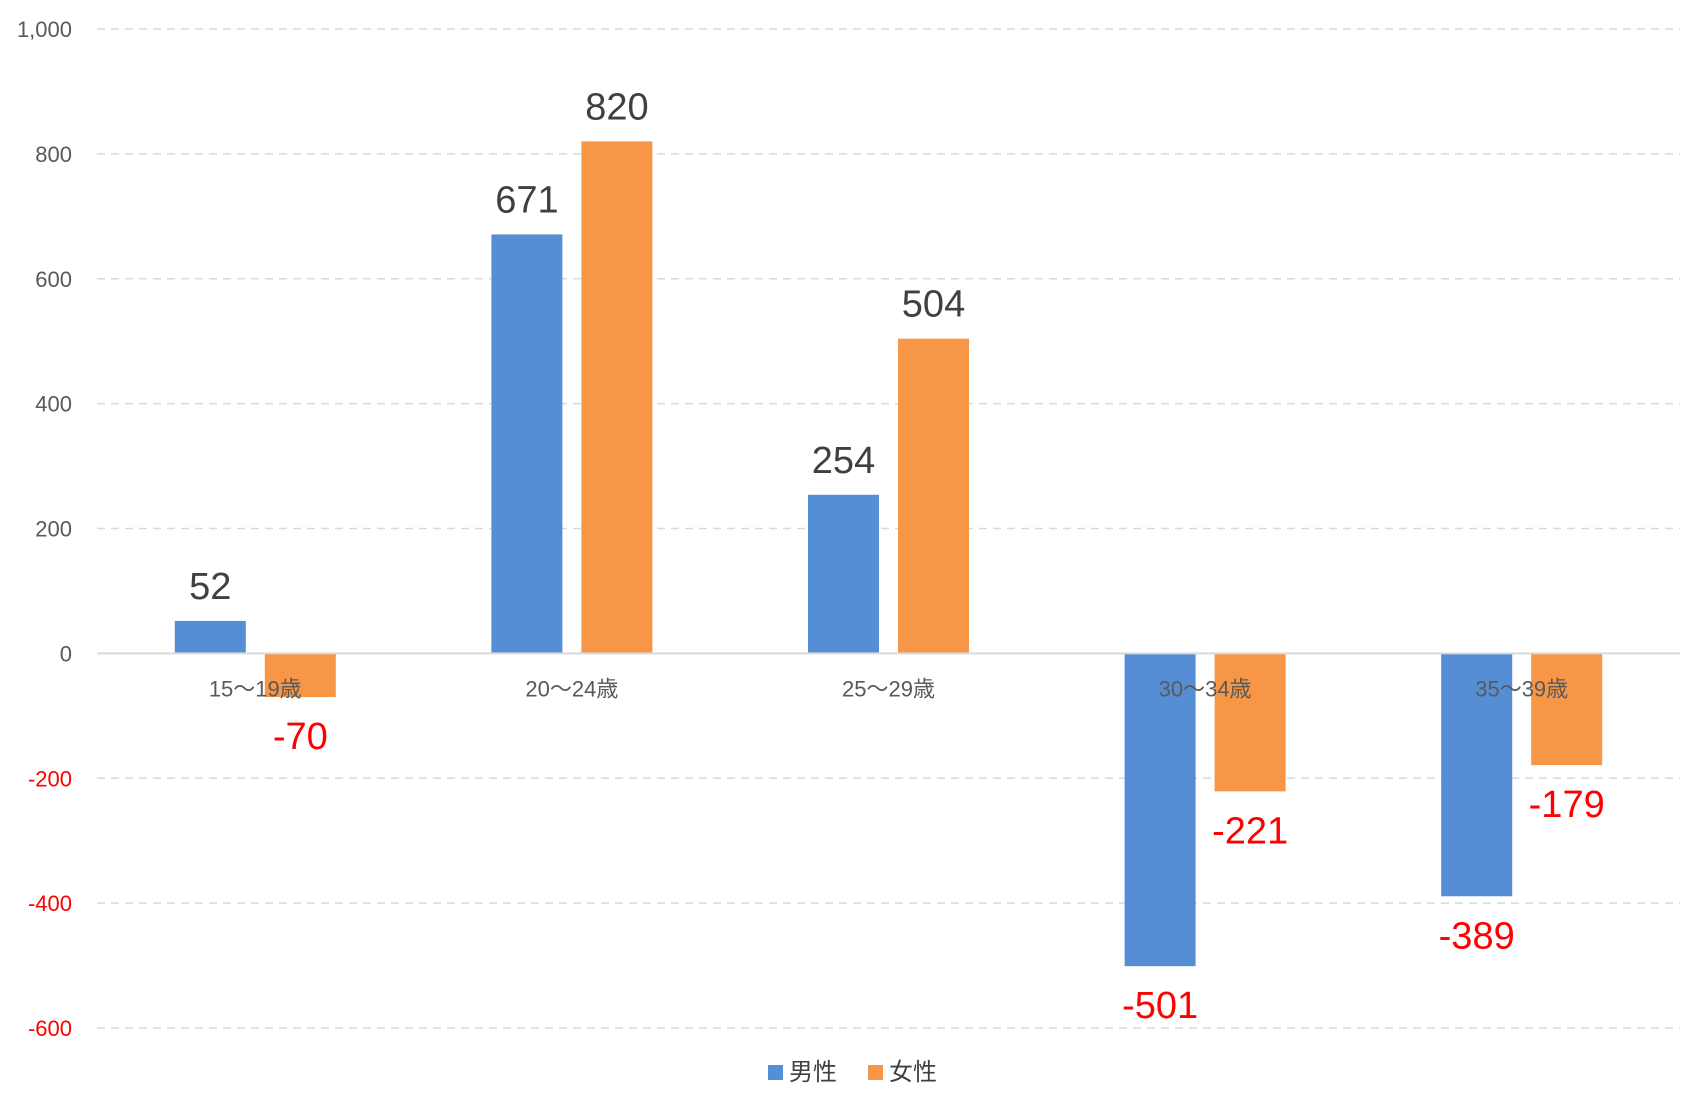  What do you see at coordinates (813, 1072) in the screenshot?
I see `legend-label-male: 男性` at bounding box center [813, 1072].